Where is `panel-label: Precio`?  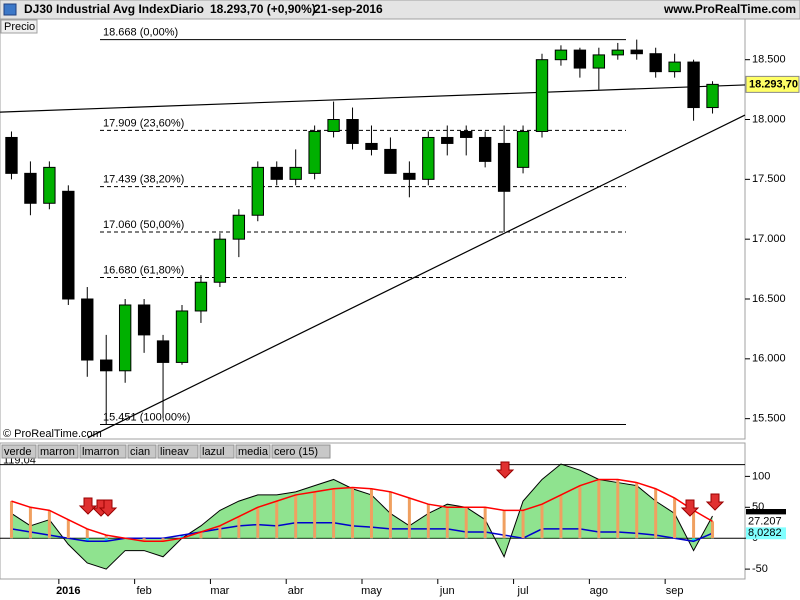
panel-label: Precio is located at coordinates (19, 27).